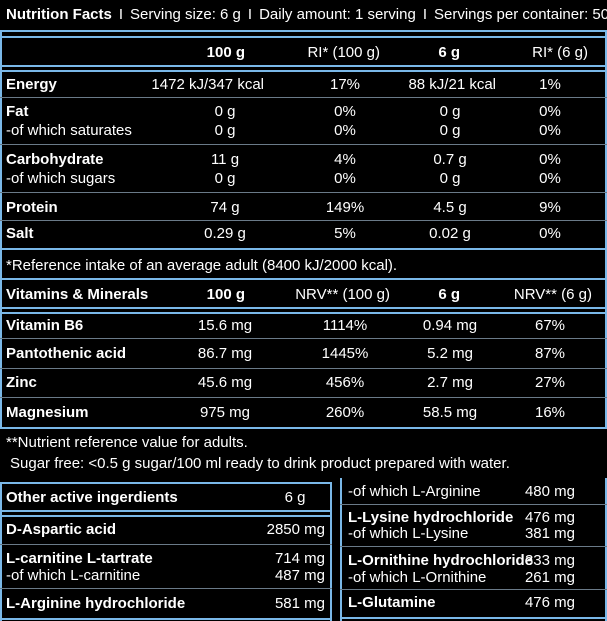  Describe the element at coordinates (61, 529) in the screenshot. I see `d-aspartic-name: D-Aspartic acid` at that location.